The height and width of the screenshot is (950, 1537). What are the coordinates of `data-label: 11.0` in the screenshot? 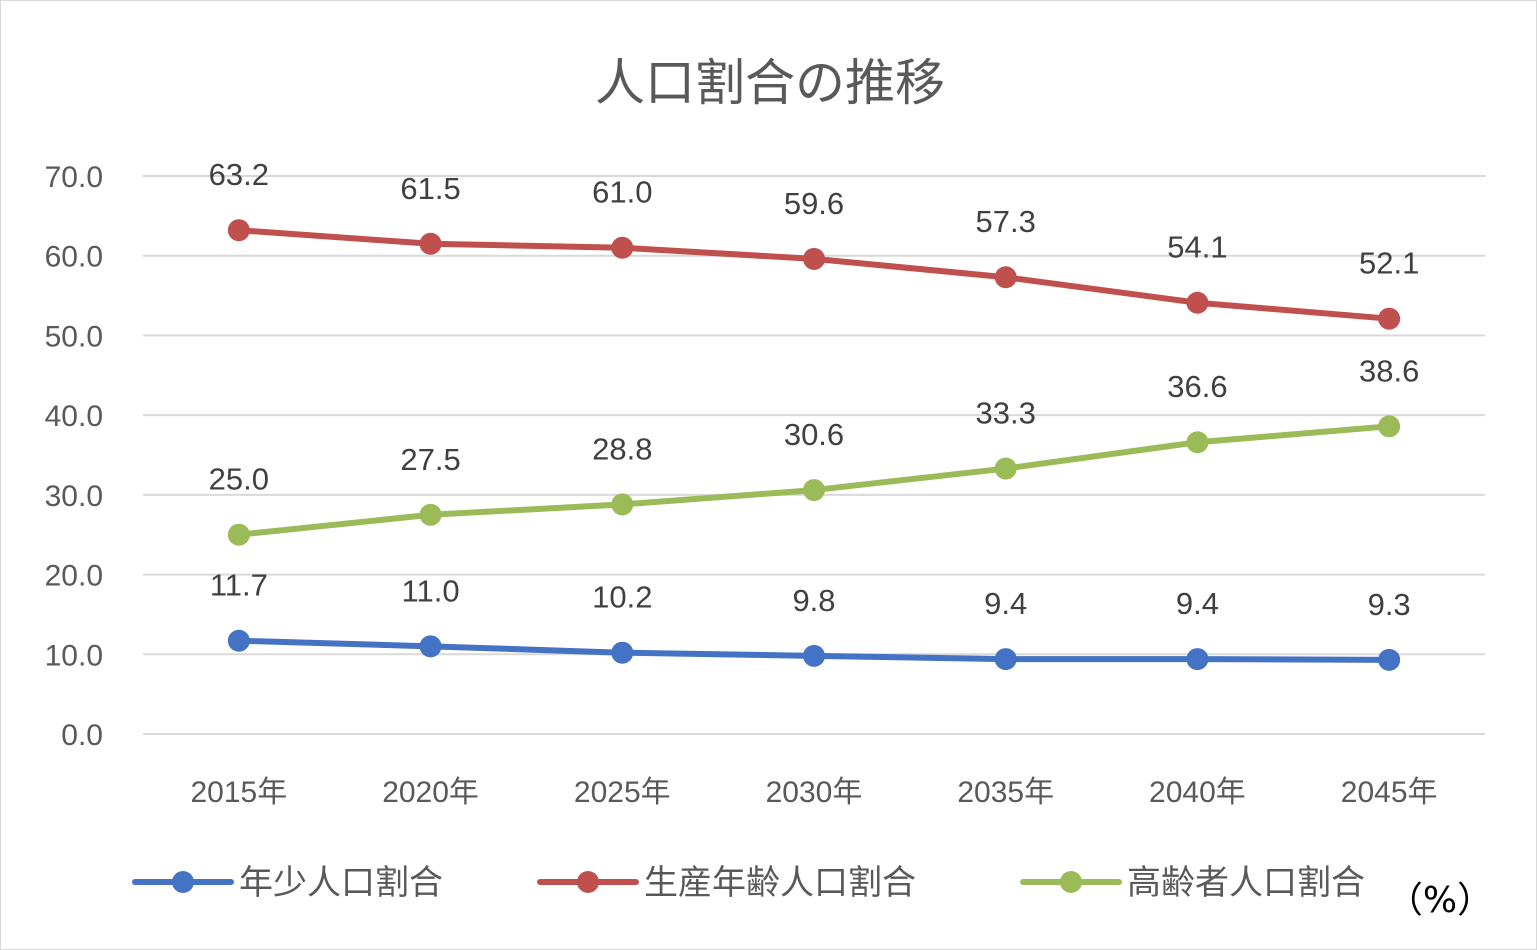 It's located at (431, 590).